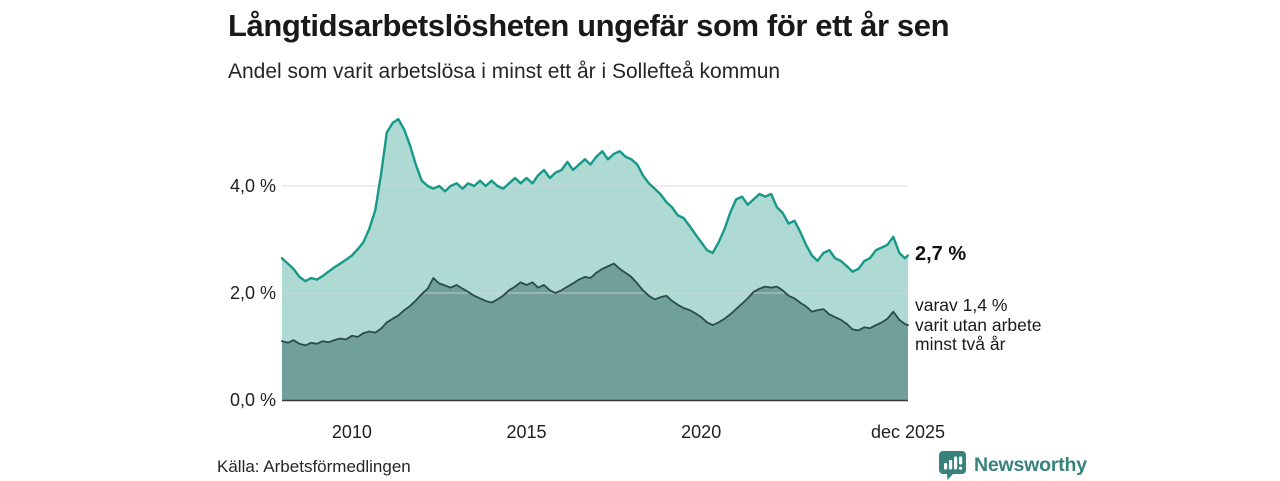  Describe the element at coordinates (252, 293) in the screenshot. I see `y-tick-label: 2,0 %` at that location.